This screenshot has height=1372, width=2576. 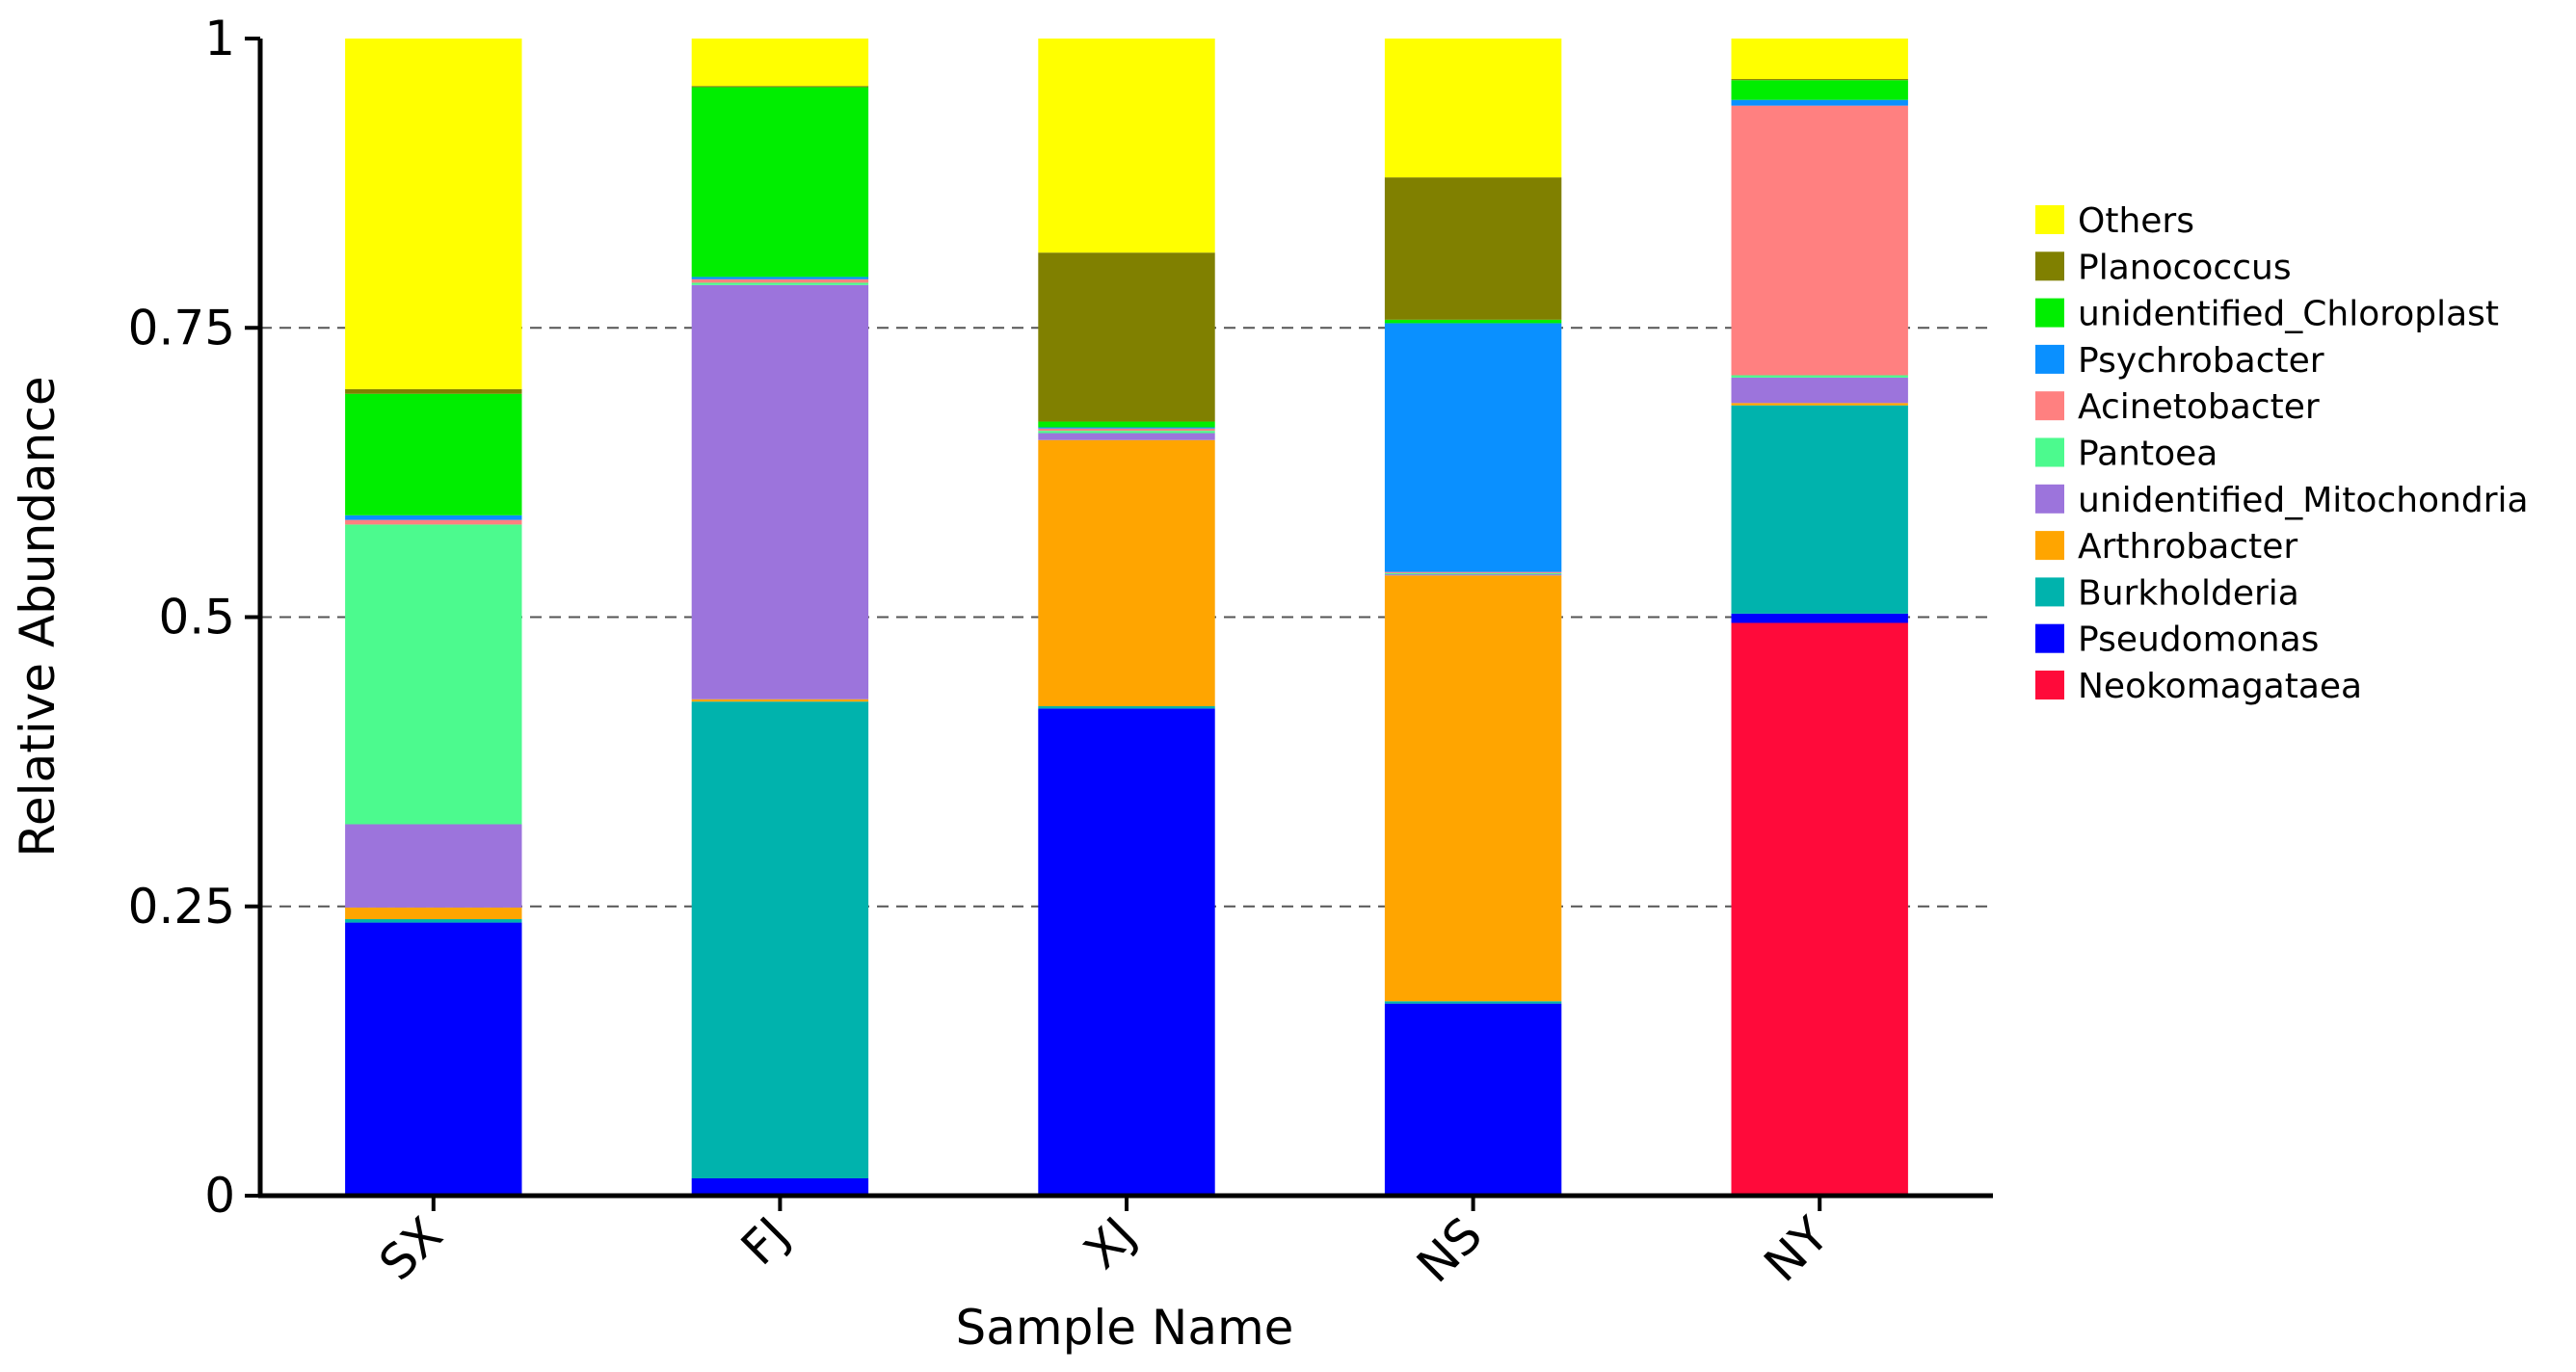 I want to click on legend-swatch-others, so click(x=2049, y=219).